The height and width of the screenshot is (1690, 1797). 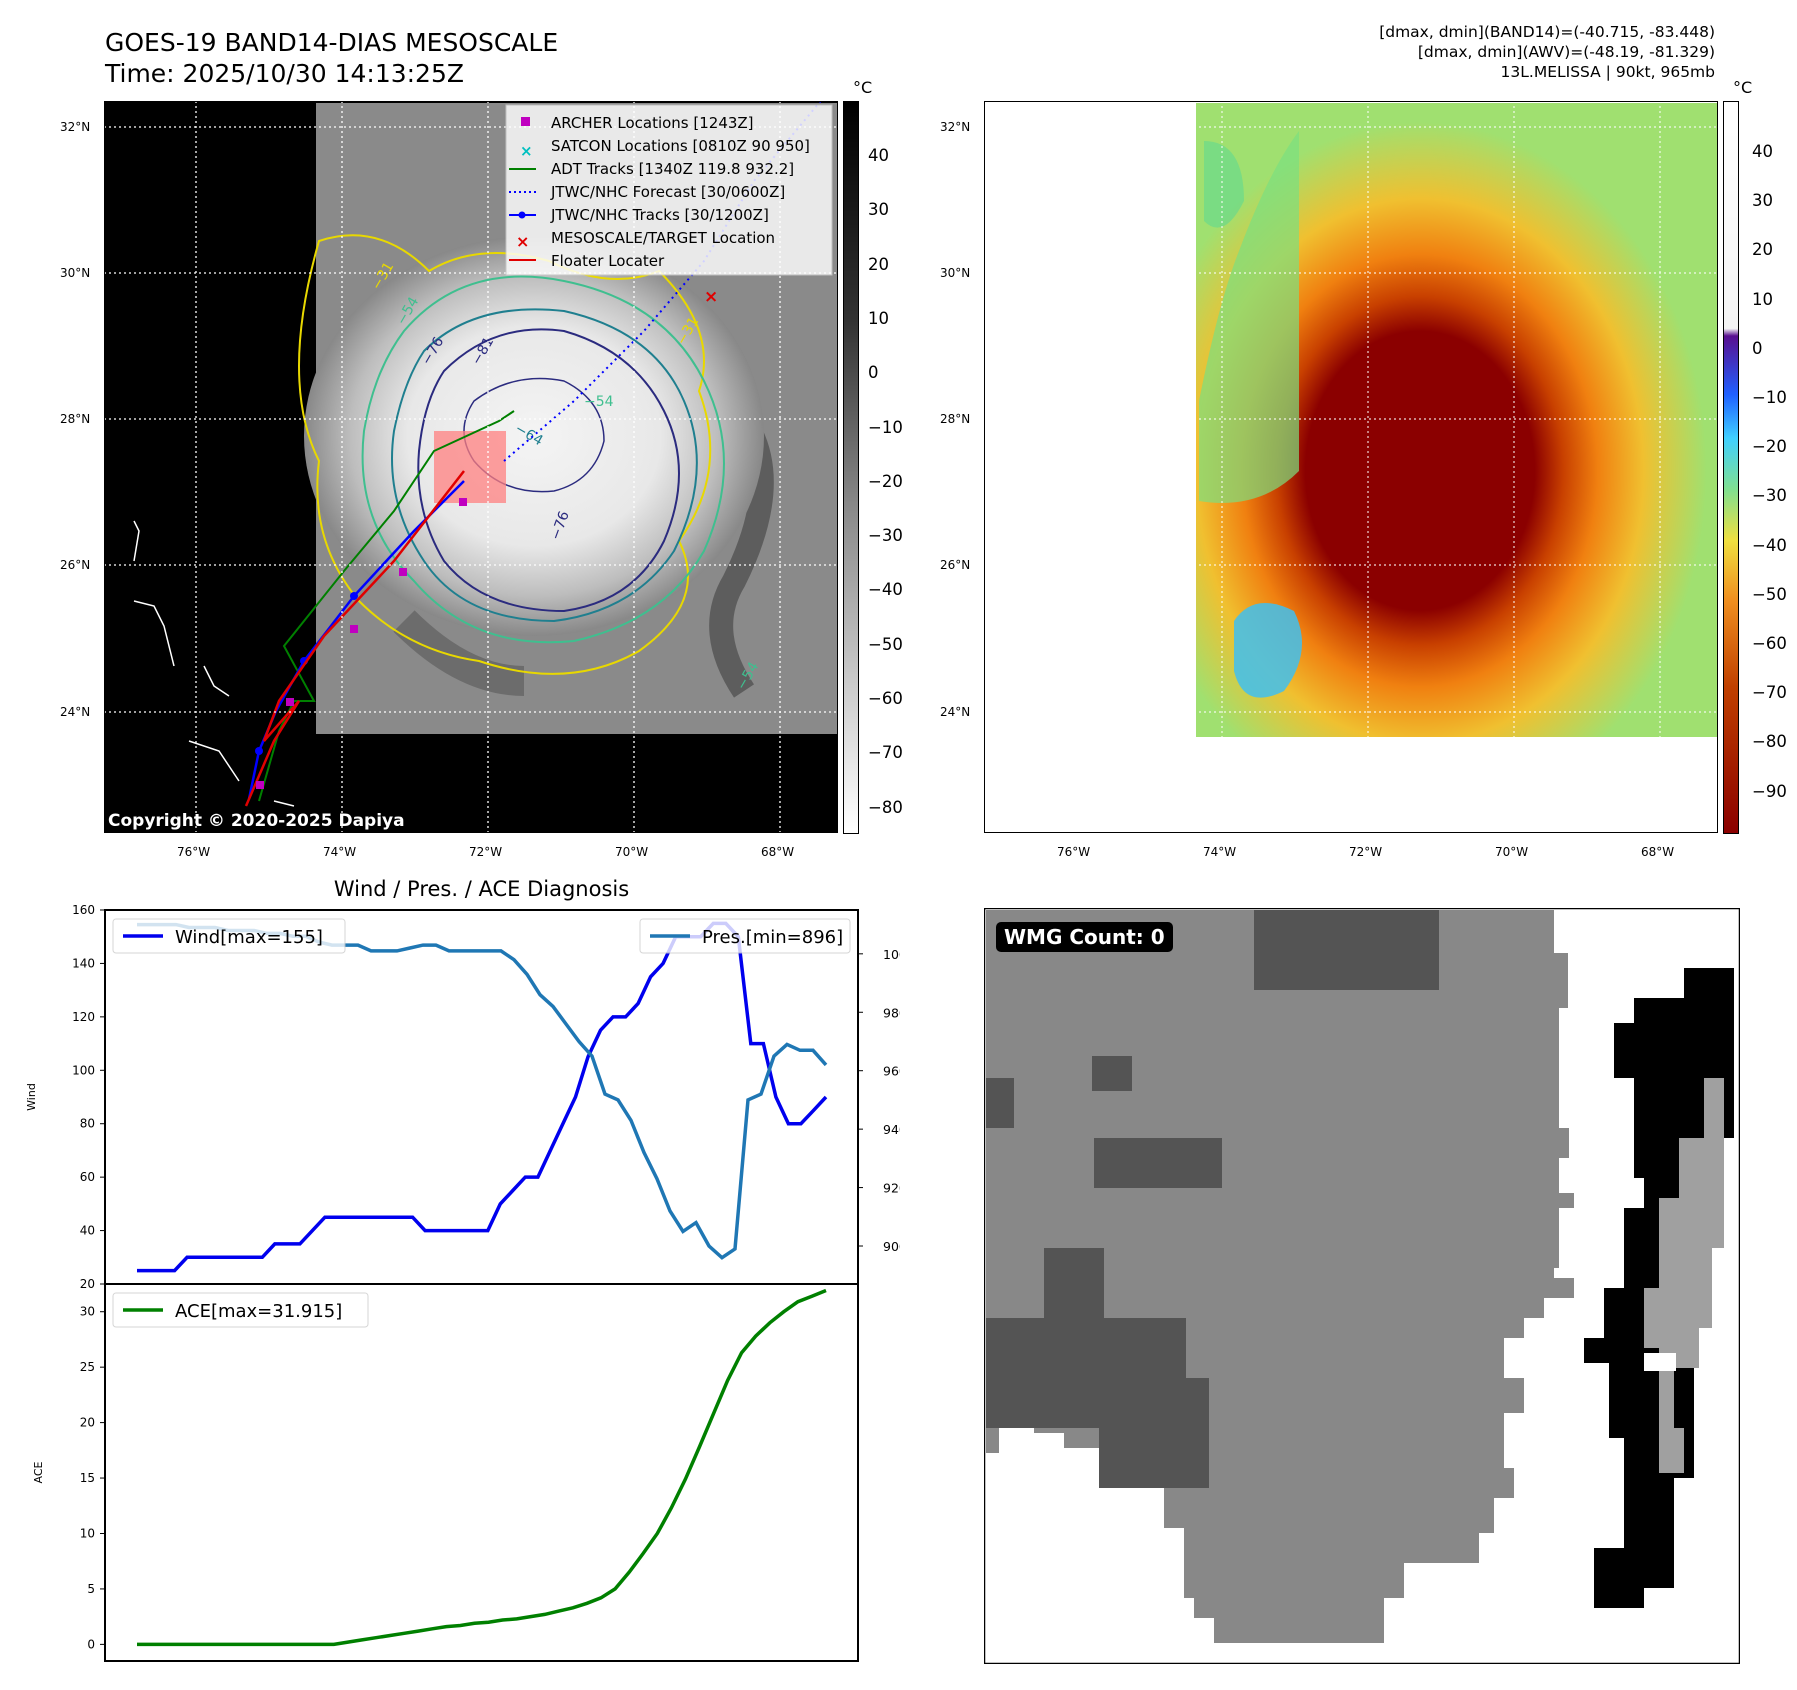 I want to click on wind-series-line, so click(x=482, y=1097).